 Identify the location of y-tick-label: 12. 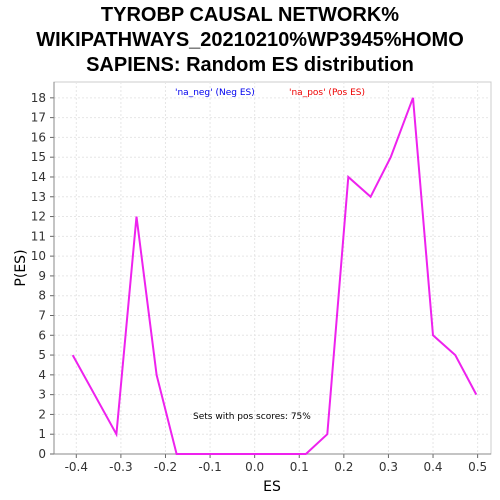
(38, 217).